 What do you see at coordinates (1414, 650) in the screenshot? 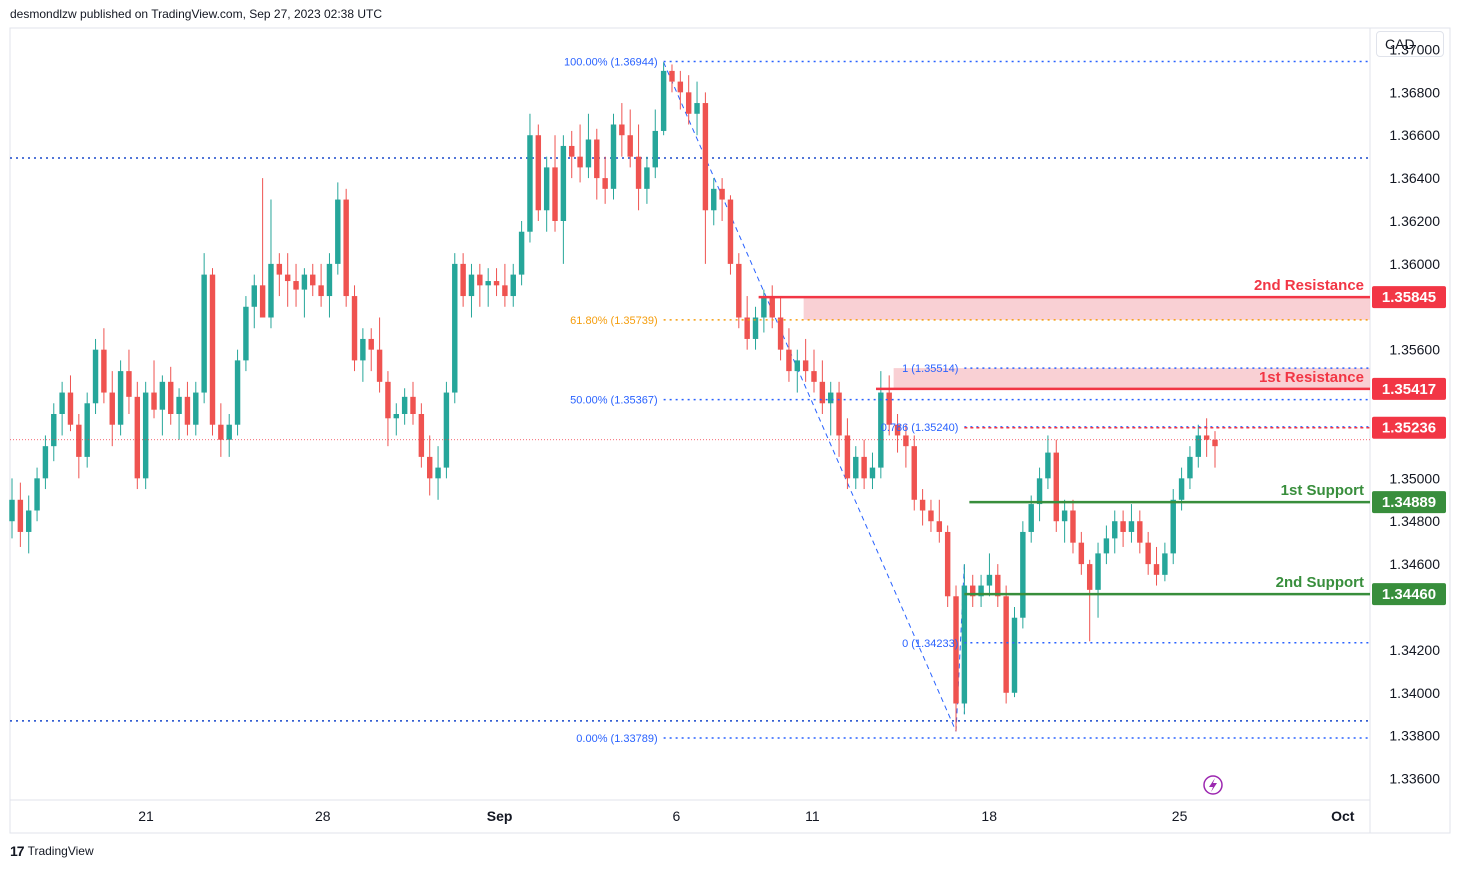
I see `y-tick-label: 1.34200` at bounding box center [1414, 650].